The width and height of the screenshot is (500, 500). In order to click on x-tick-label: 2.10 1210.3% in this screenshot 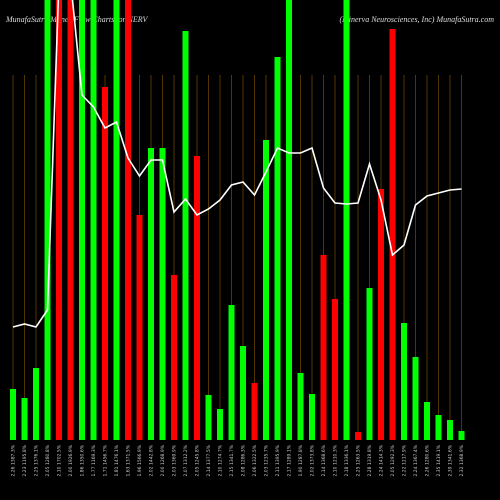, I will do `click(336, 460)`.